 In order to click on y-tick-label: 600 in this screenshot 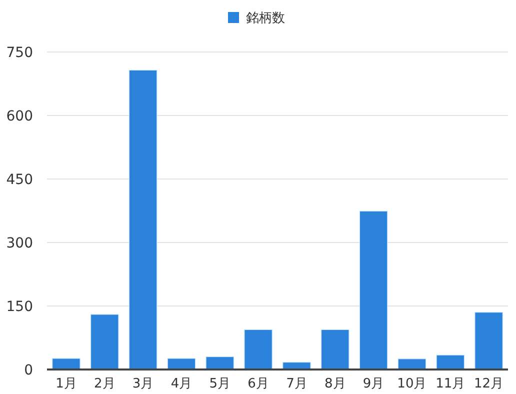, I will do `click(19, 116)`.